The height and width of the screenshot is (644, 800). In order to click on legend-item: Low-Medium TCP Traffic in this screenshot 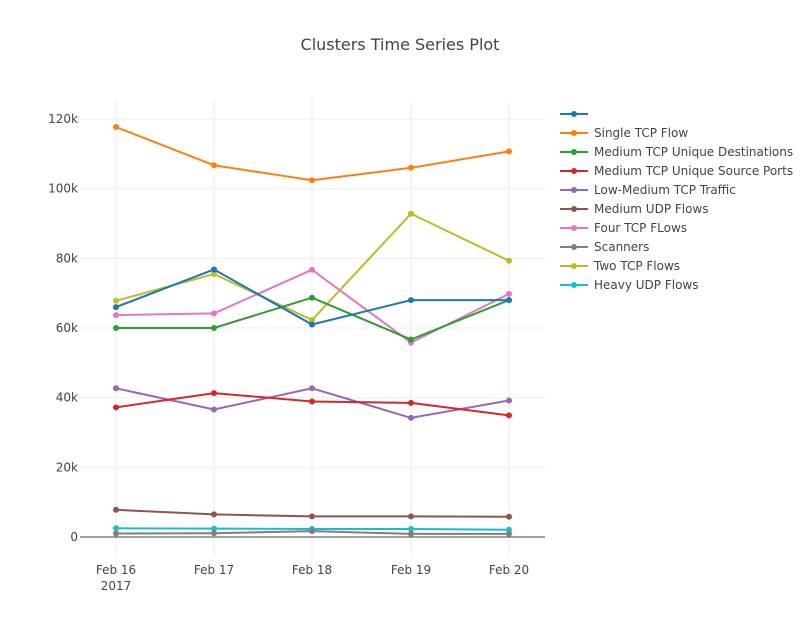, I will do `click(648, 190)`.